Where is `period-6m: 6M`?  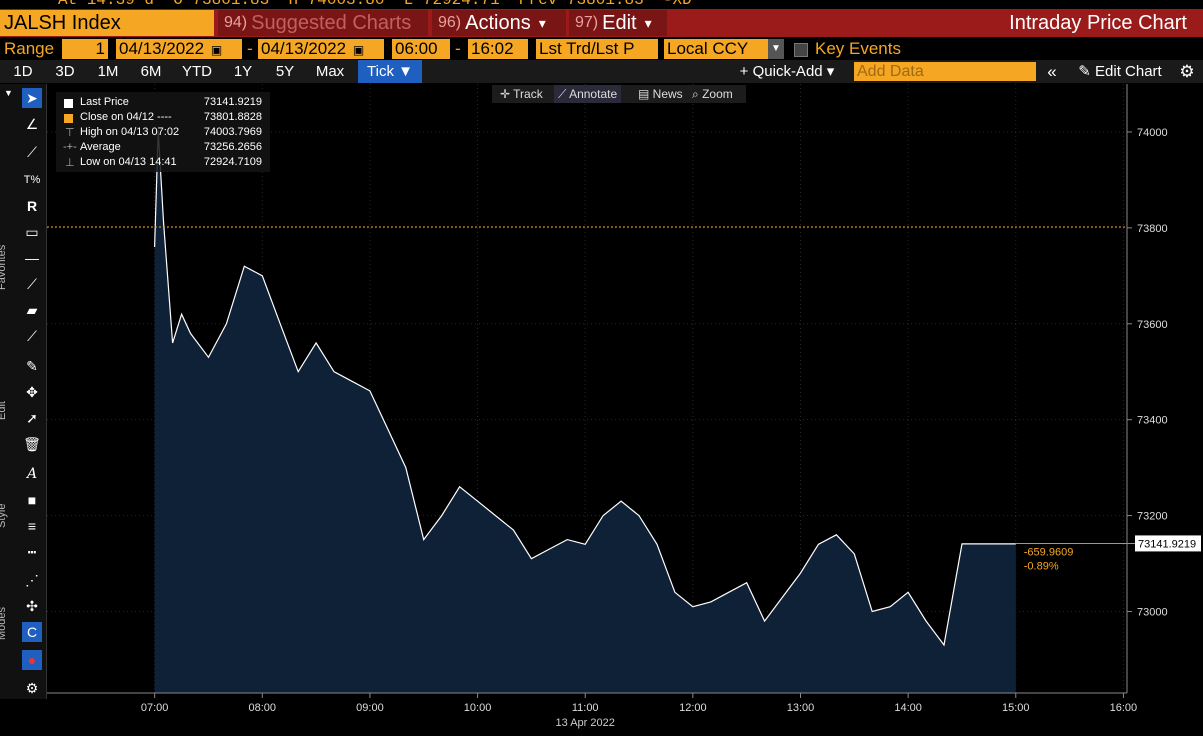
period-6m: 6M is located at coordinates (151, 71).